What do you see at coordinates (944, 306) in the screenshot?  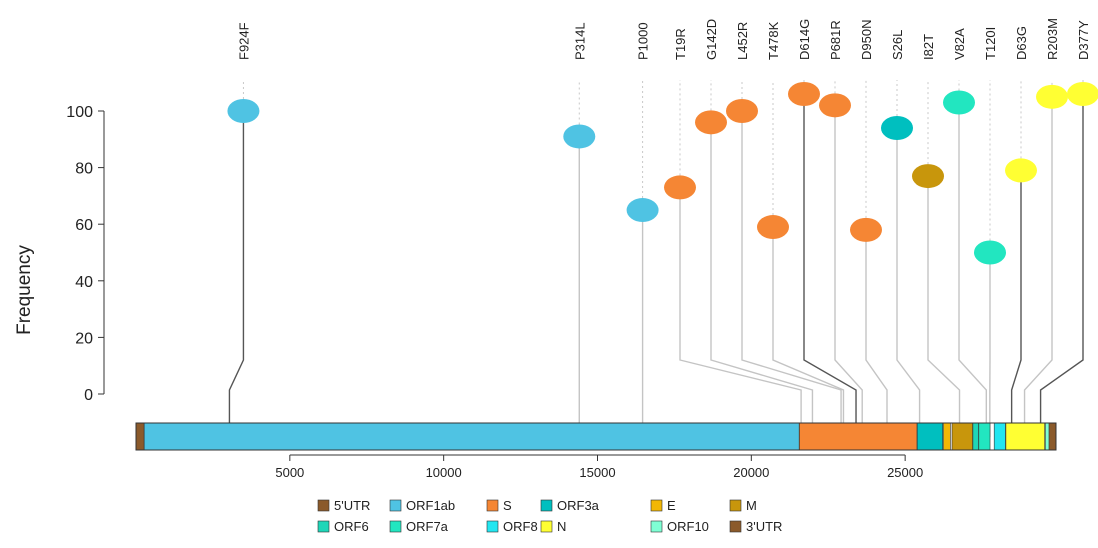 I see `stem-I82T` at bounding box center [944, 306].